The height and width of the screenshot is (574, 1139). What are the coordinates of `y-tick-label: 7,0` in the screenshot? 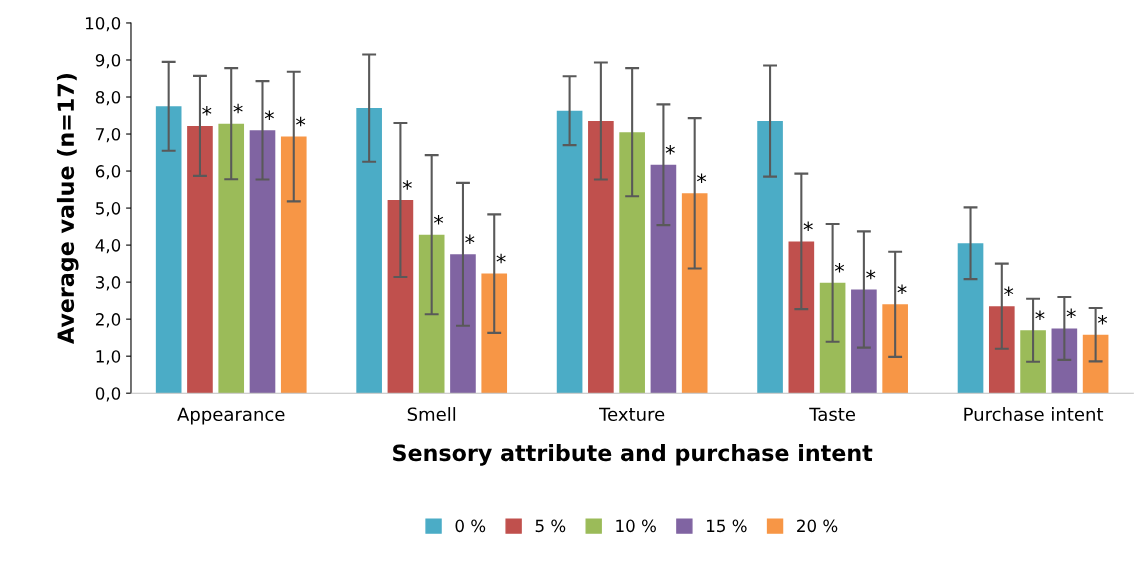 It's located at (108, 135).